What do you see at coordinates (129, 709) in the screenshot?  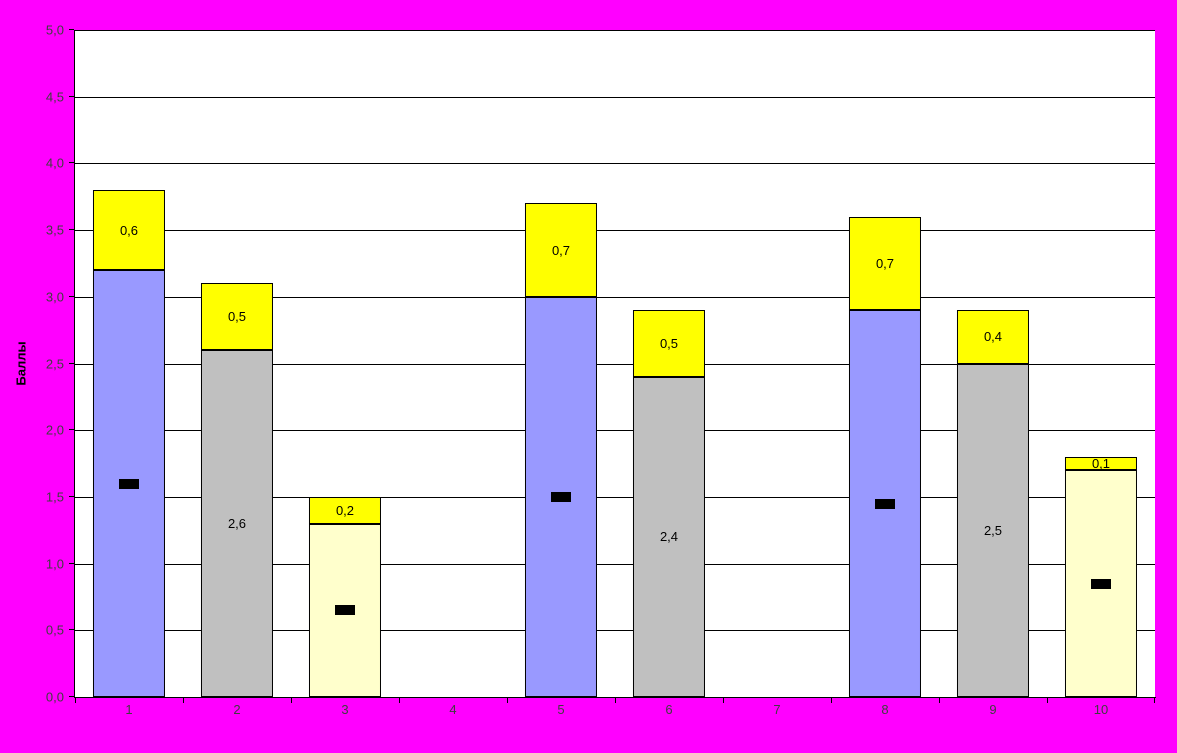 I see `x-tick-label: 1` at bounding box center [129, 709].